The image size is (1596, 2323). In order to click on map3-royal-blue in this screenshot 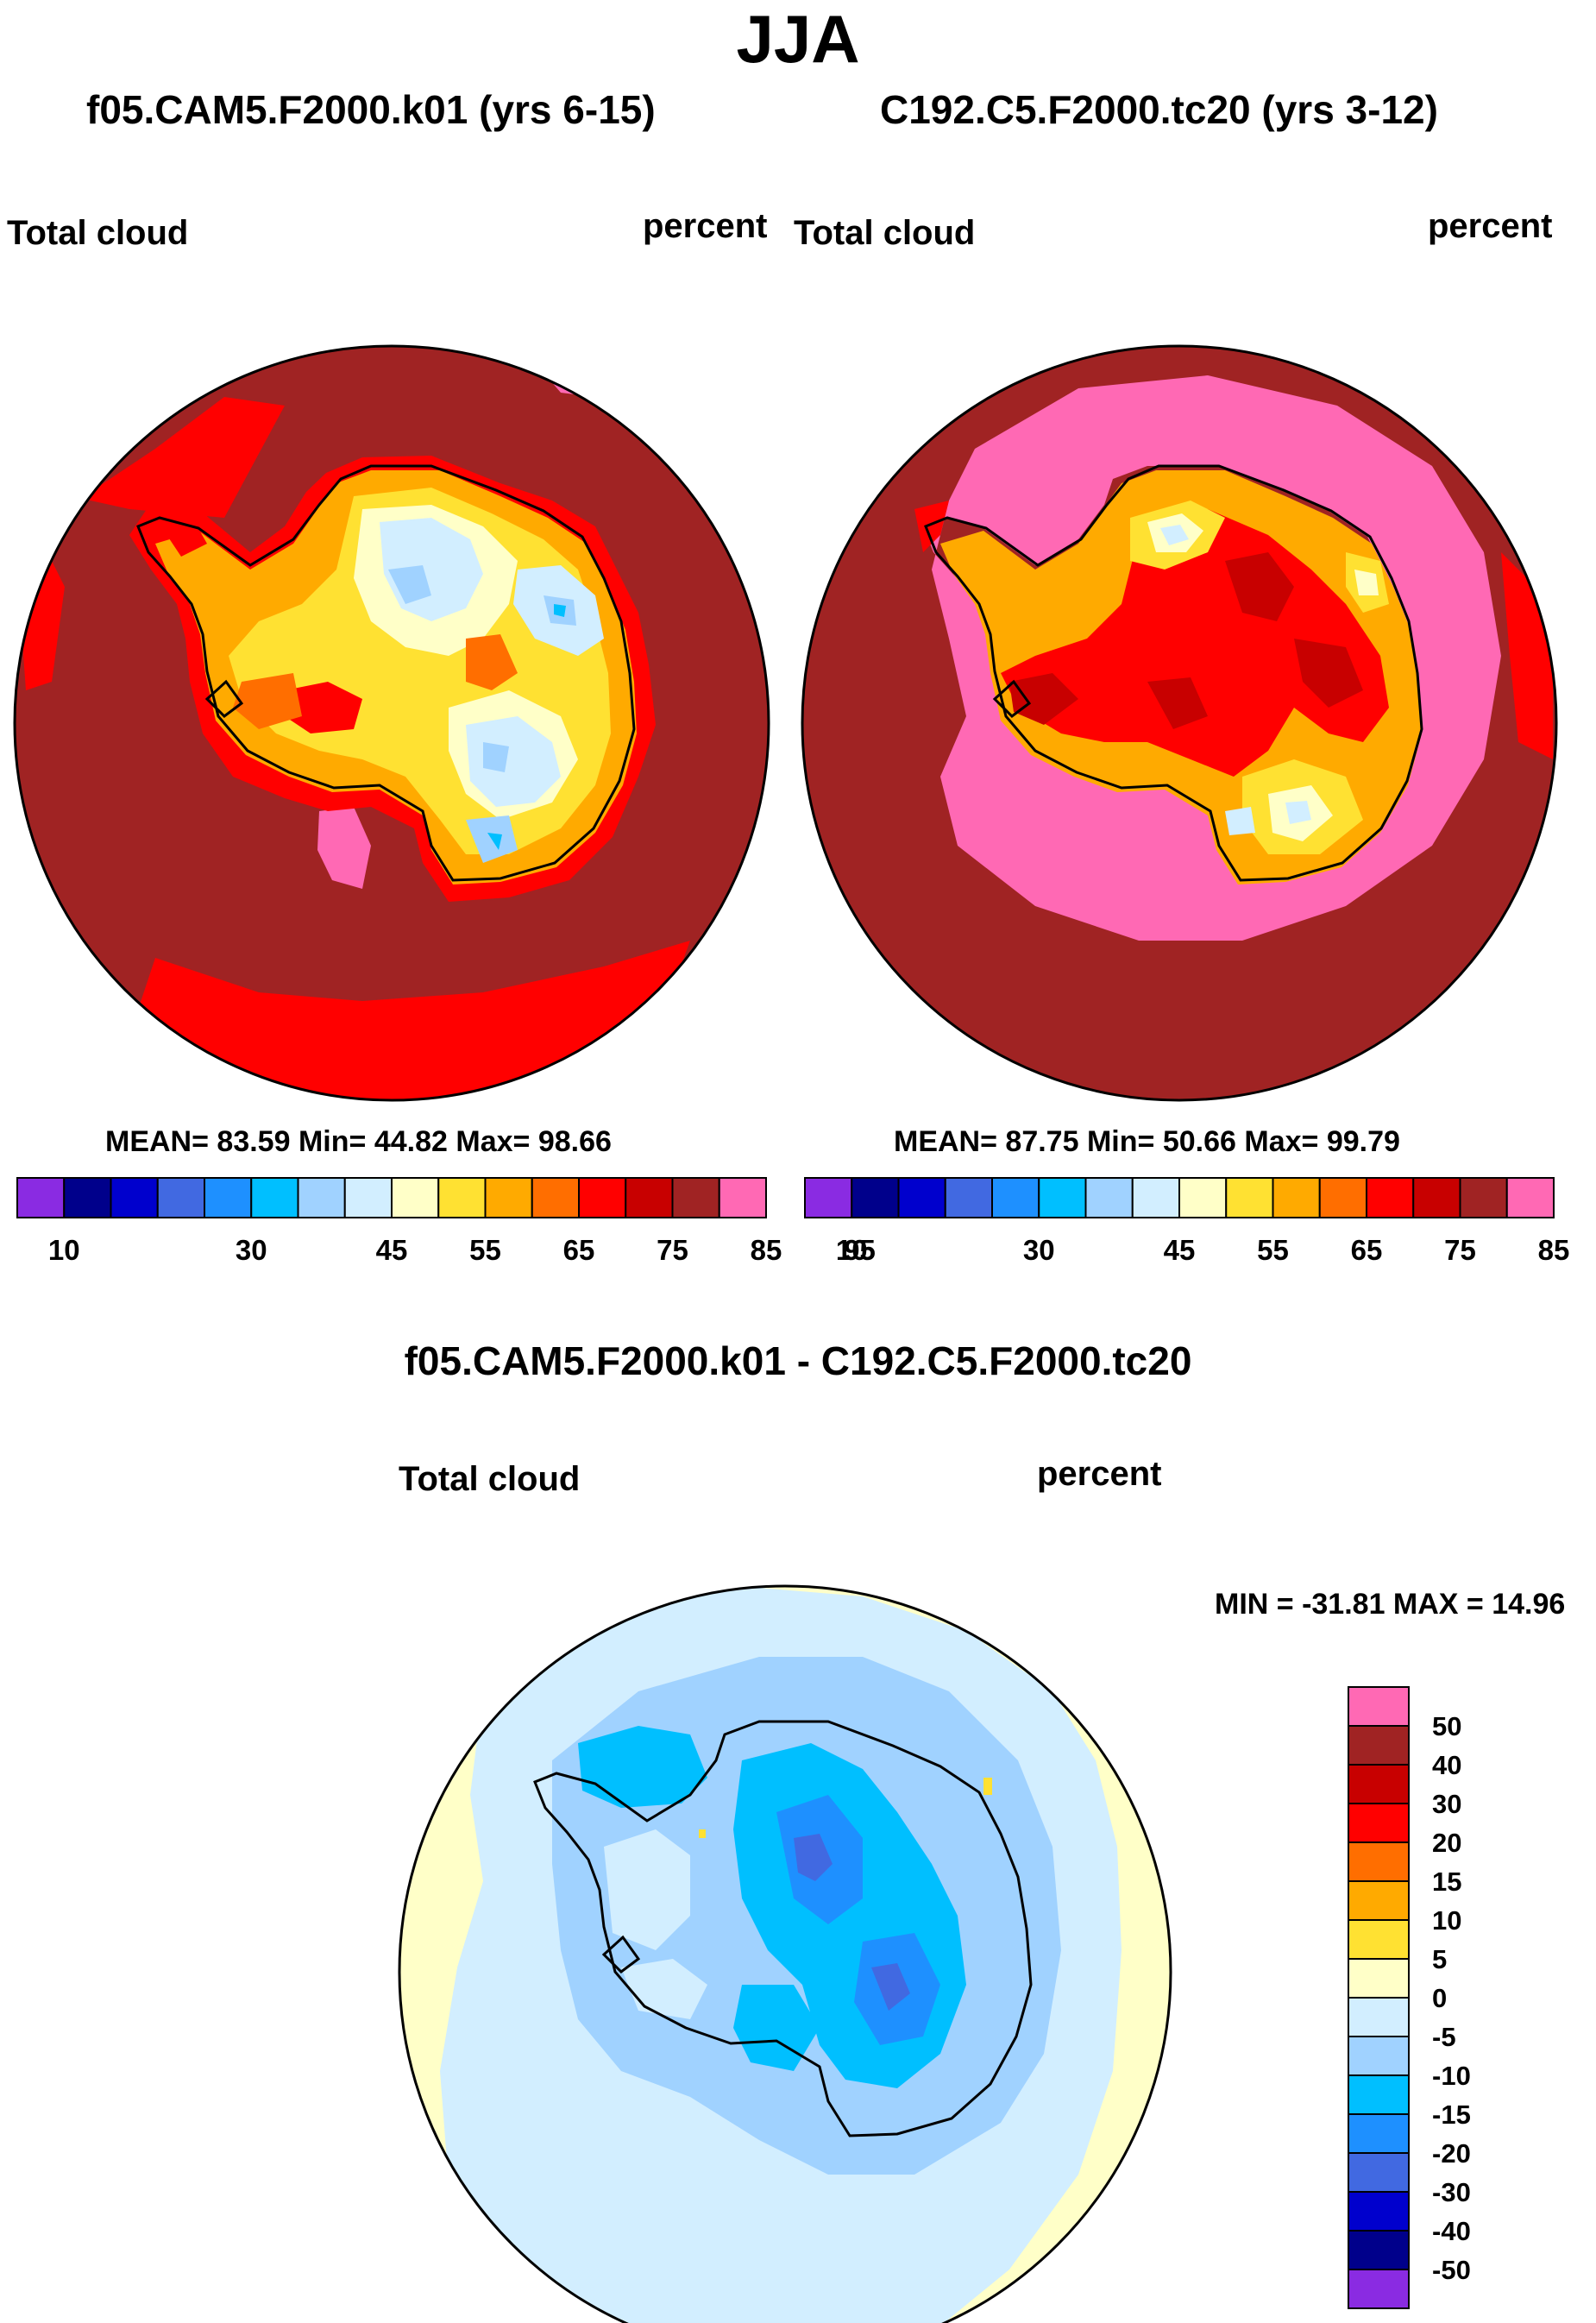, I will do `click(852, 1923)`.